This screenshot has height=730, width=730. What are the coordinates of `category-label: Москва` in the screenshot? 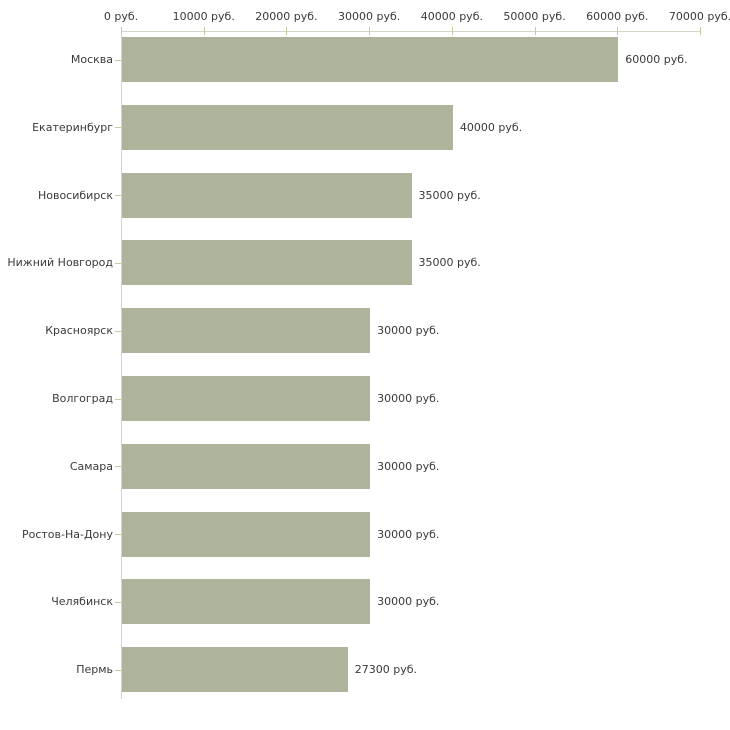 It's located at (91, 59).